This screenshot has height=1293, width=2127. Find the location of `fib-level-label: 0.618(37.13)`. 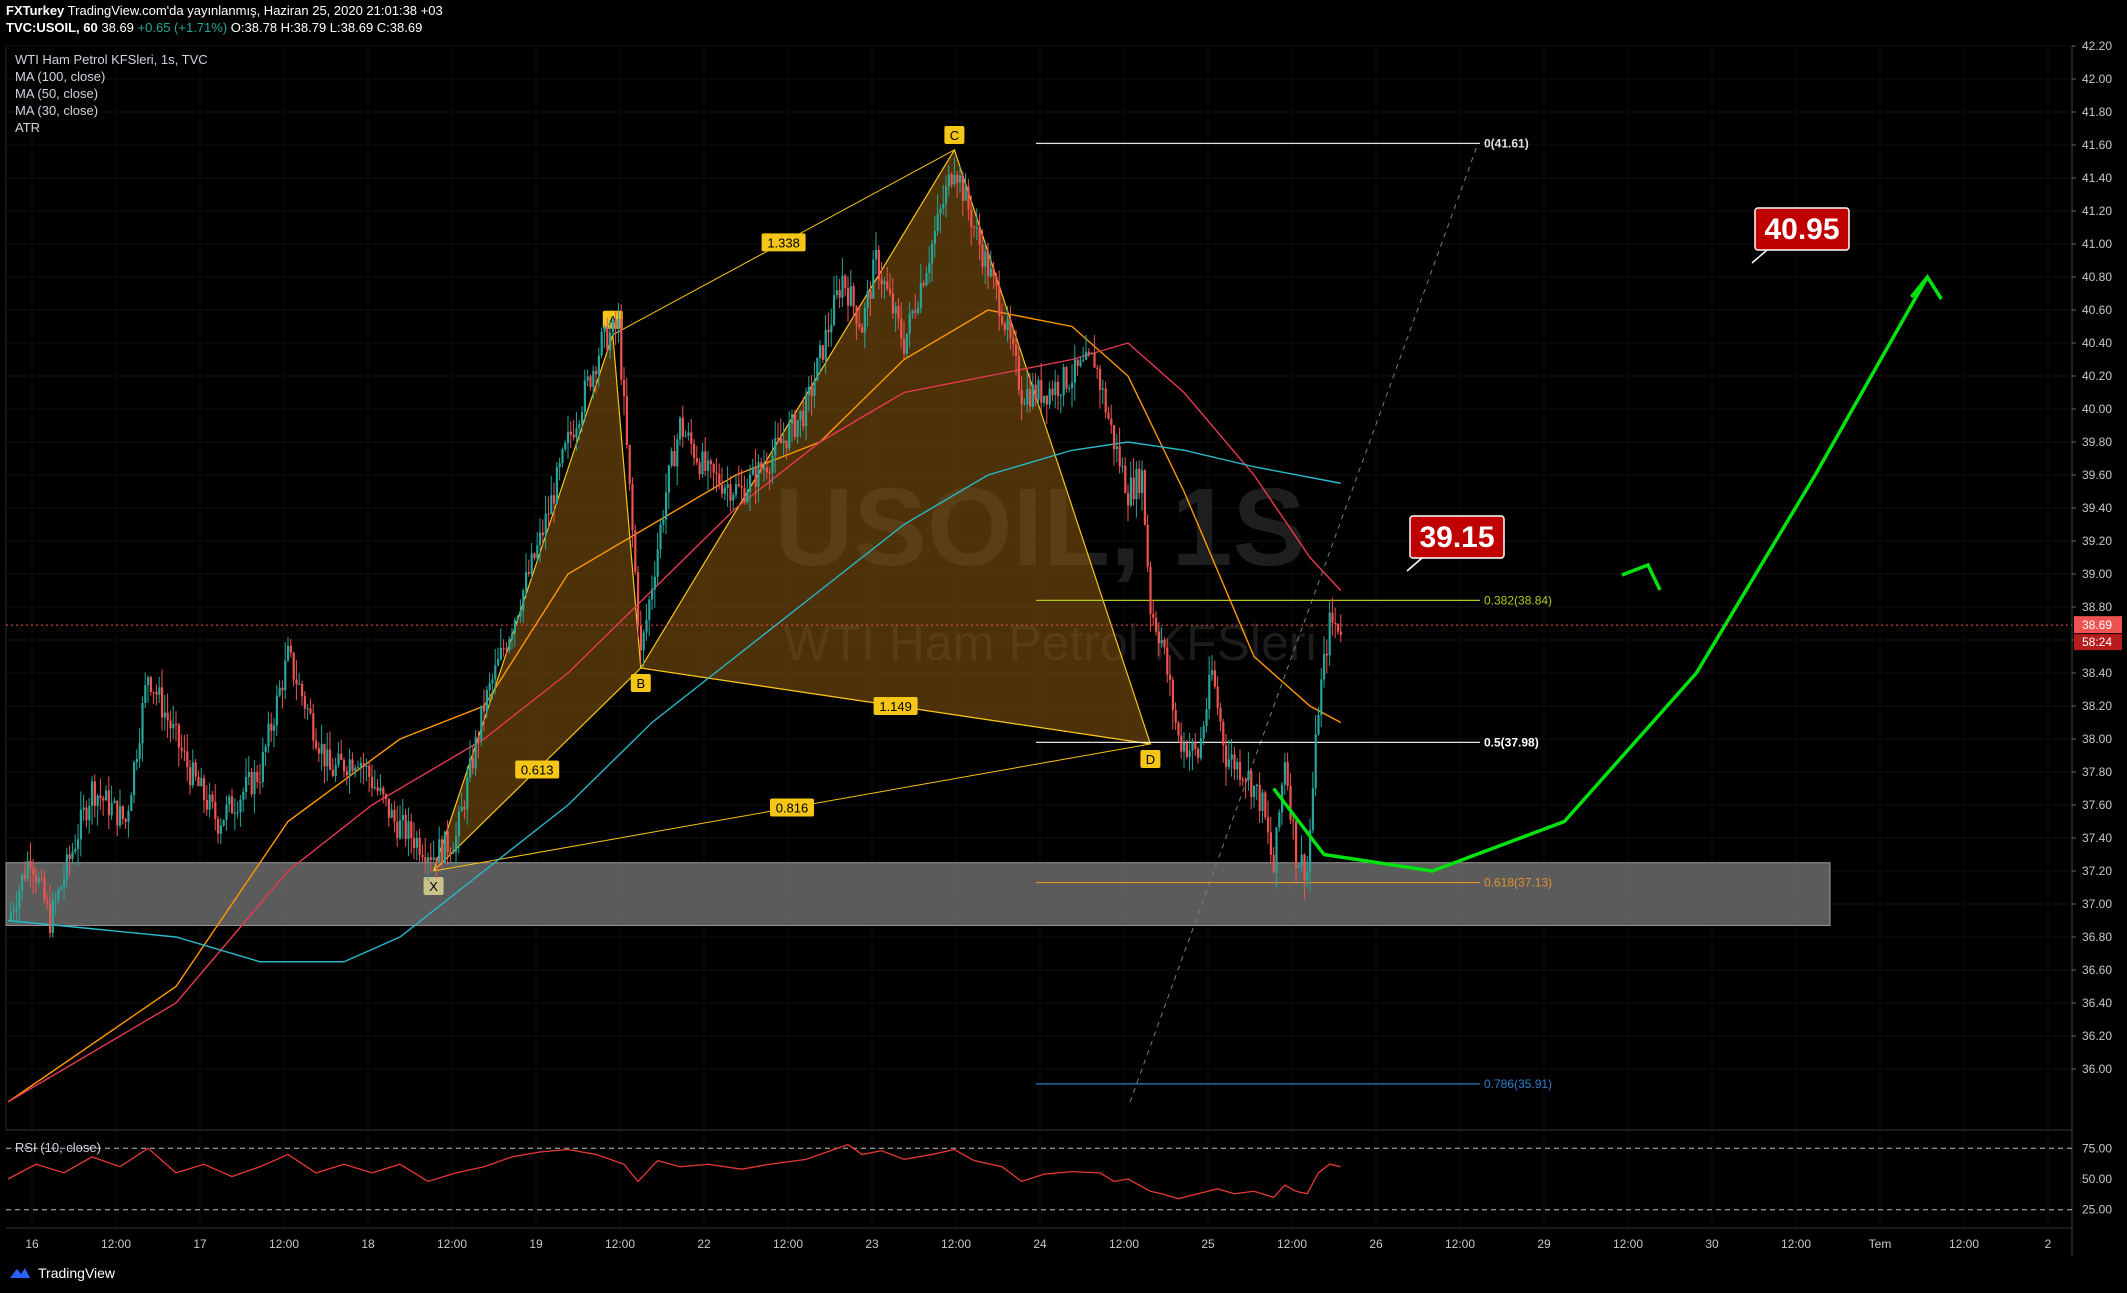

fib-level-label: 0.618(37.13) is located at coordinates (1518, 883).